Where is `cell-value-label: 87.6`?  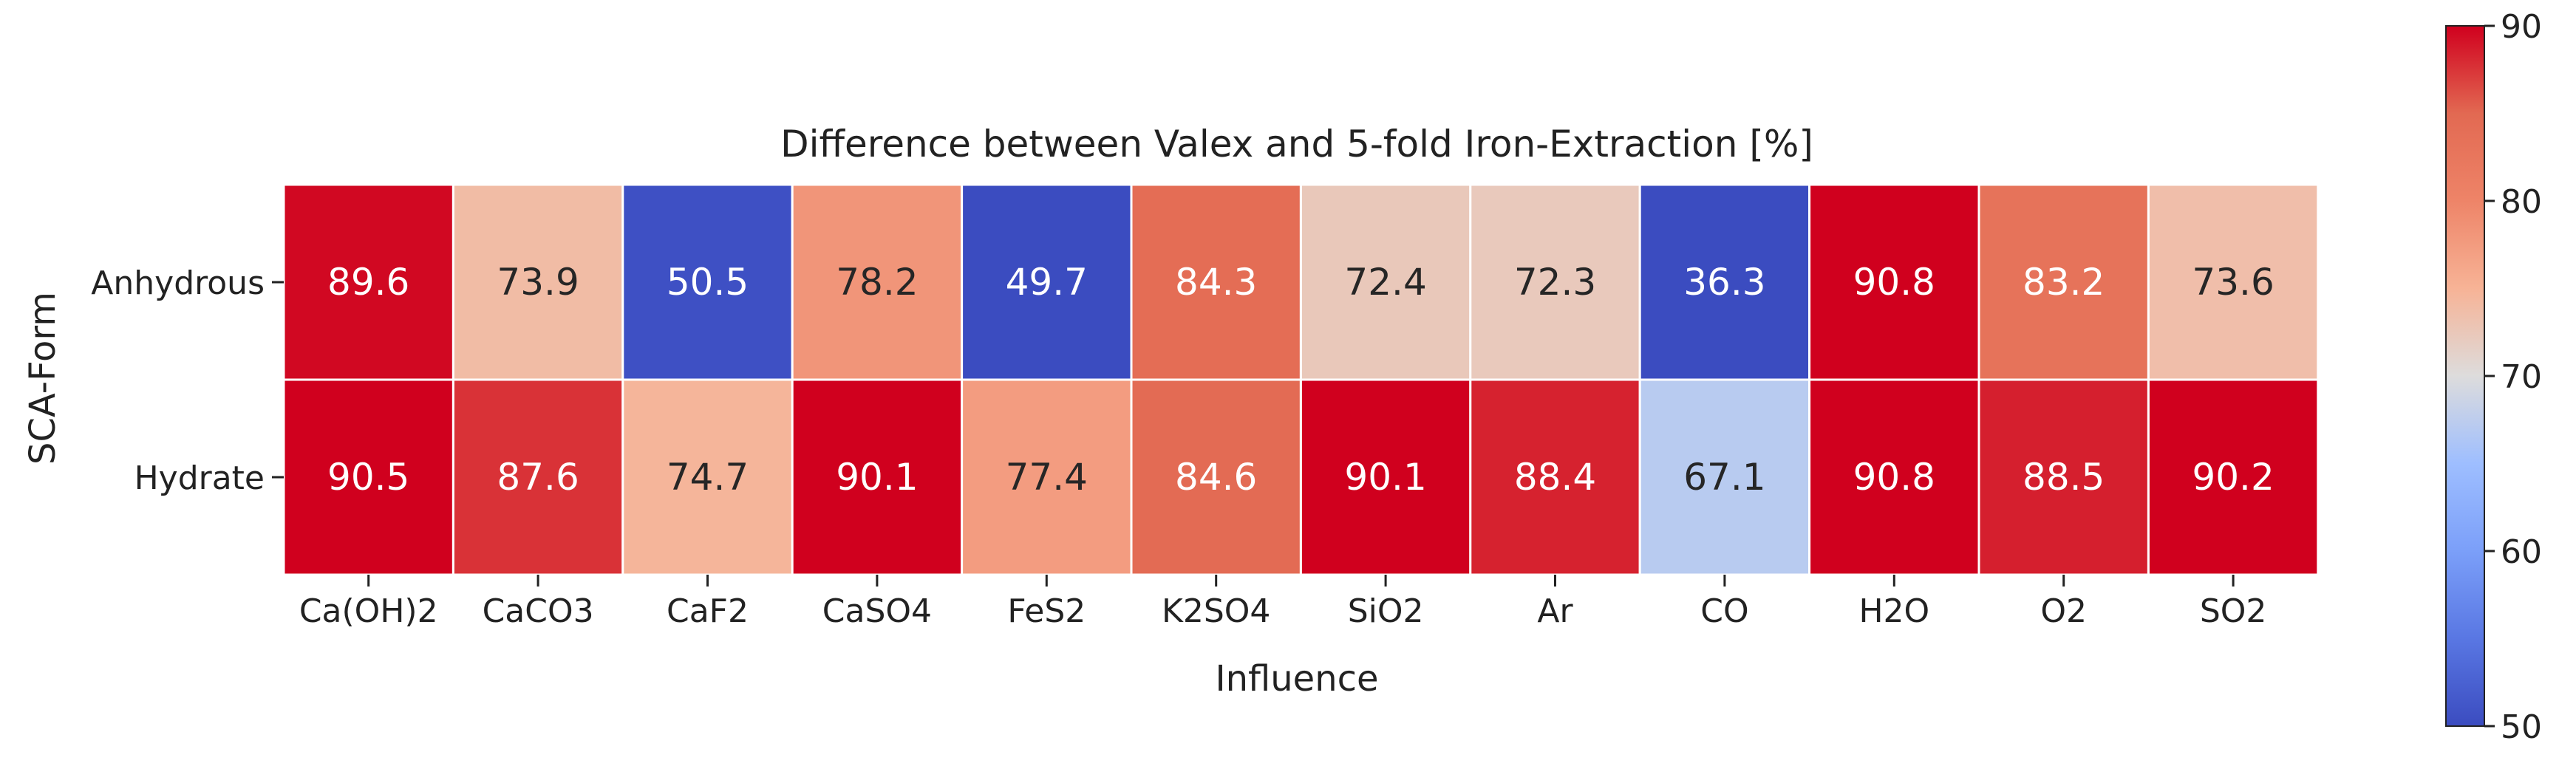 cell-value-label: 87.6 is located at coordinates (538, 477).